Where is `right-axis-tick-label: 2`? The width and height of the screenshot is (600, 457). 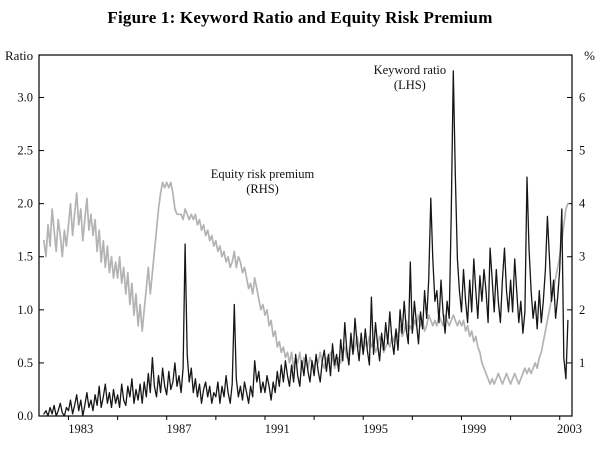 right-axis-tick-label: 2 is located at coordinates (582, 310).